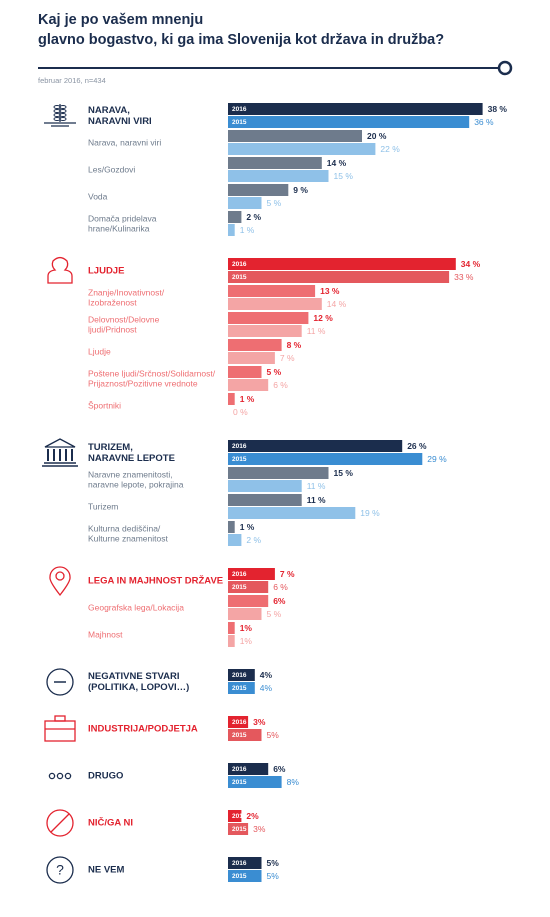  Describe the element at coordinates (131, 458) in the screenshot. I see `group-label: NARAVNE LEPOTE` at that location.